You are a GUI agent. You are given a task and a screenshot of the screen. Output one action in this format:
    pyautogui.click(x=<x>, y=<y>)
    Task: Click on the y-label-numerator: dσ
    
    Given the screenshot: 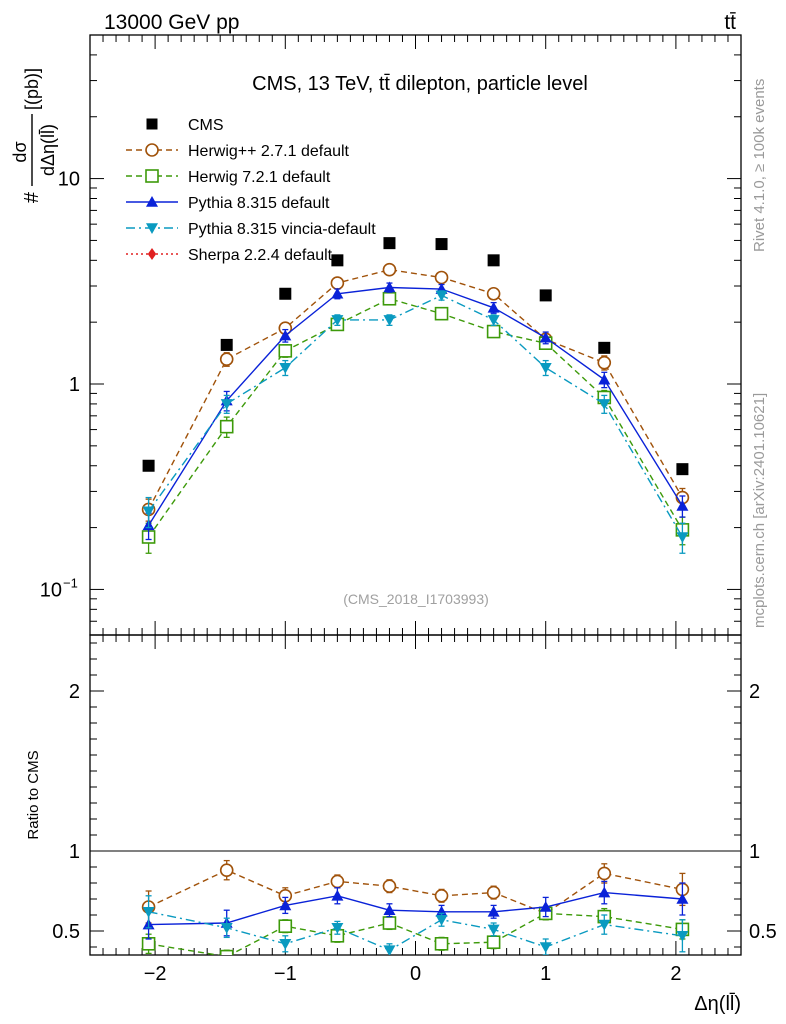 What is the action you would take?
    pyautogui.click(x=20, y=151)
    